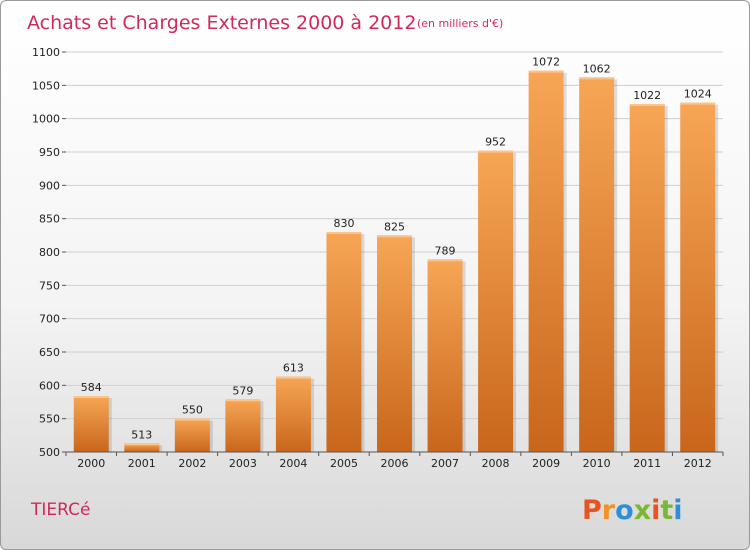 This screenshot has height=550, width=750. I want to click on x-tick-label-2010: 2010, so click(597, 463).